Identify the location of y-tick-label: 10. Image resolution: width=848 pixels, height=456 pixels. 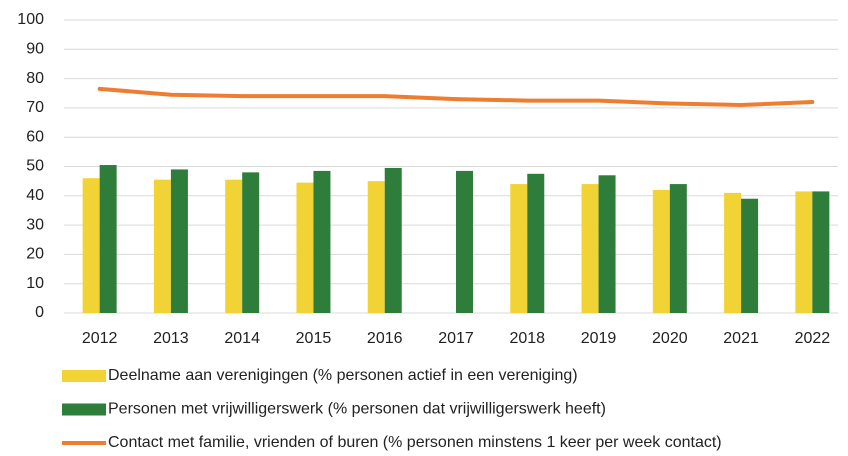
(35, 283).